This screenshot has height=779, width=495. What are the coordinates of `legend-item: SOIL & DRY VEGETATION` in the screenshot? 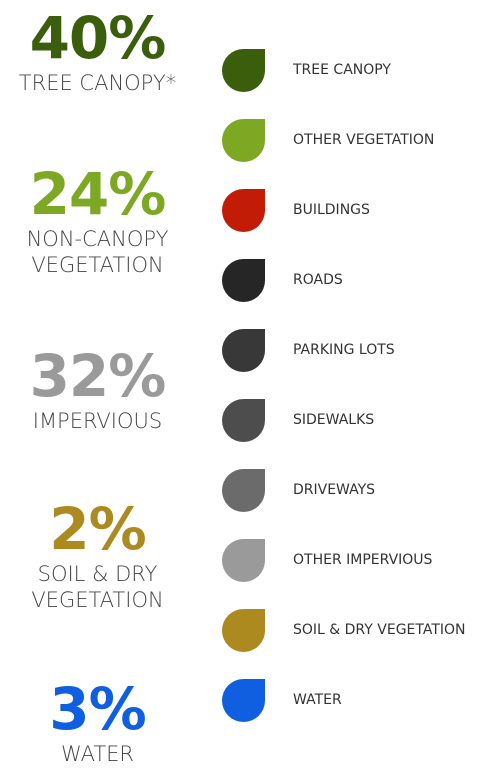 It's located at (344, 630).